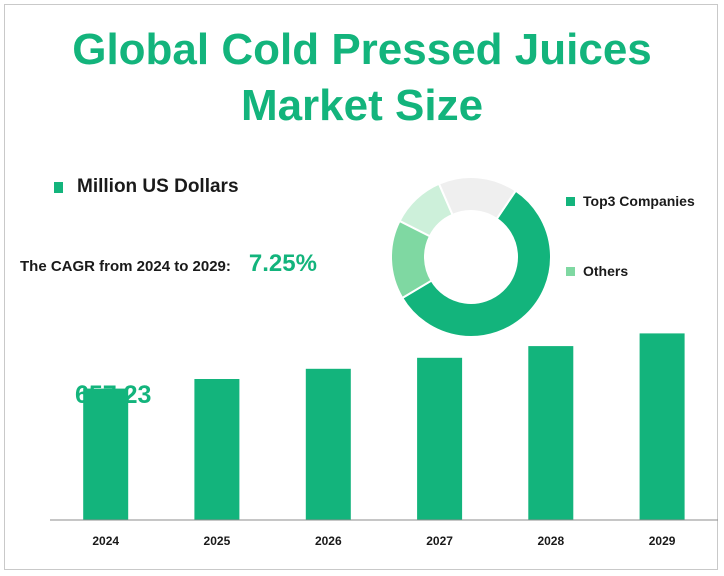 The image size is (724, 576). Describe the element at coordinates (570, 271) in the screenshot. I see `legend-swatch-others` at that location.